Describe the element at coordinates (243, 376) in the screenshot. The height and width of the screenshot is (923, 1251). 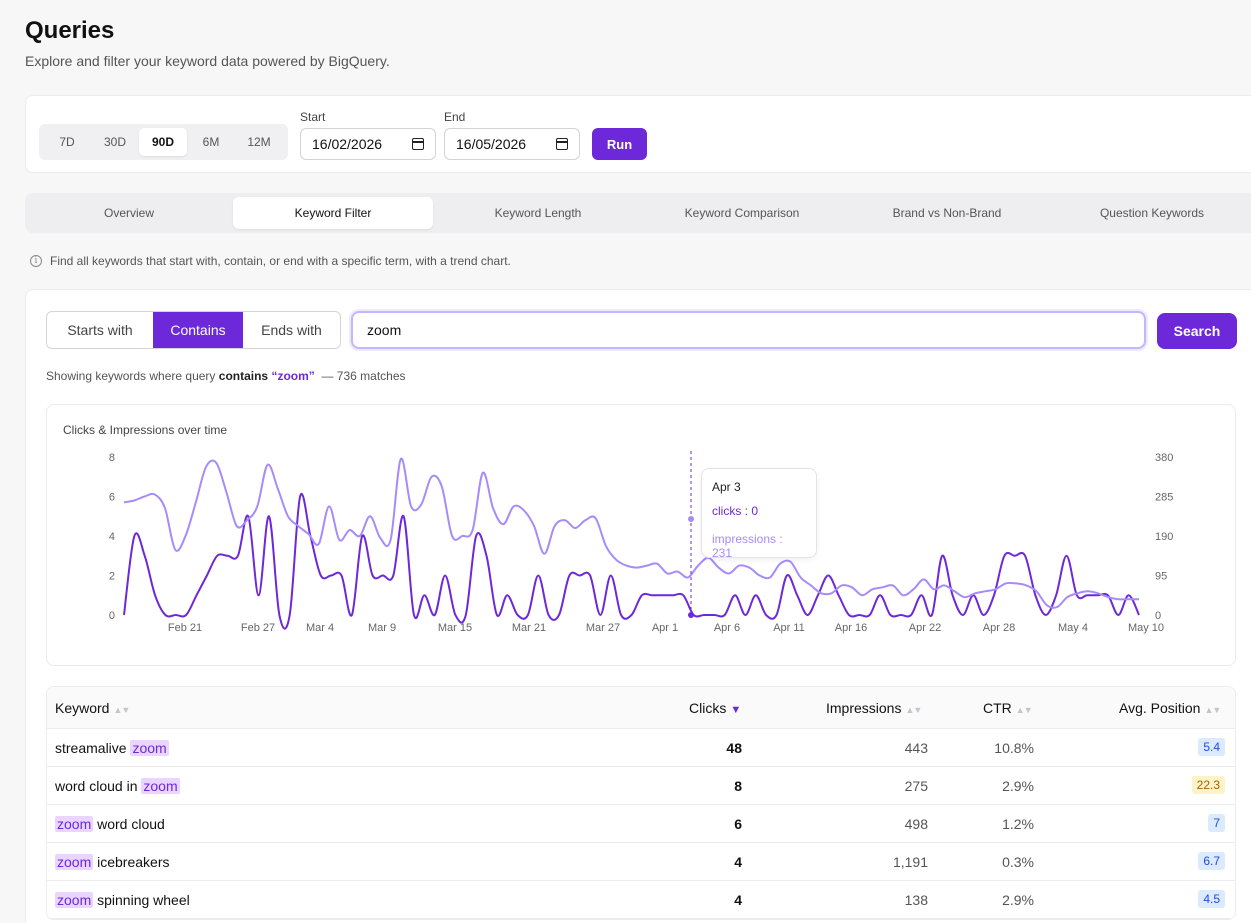
I see `summary-mode: contains` at that location.